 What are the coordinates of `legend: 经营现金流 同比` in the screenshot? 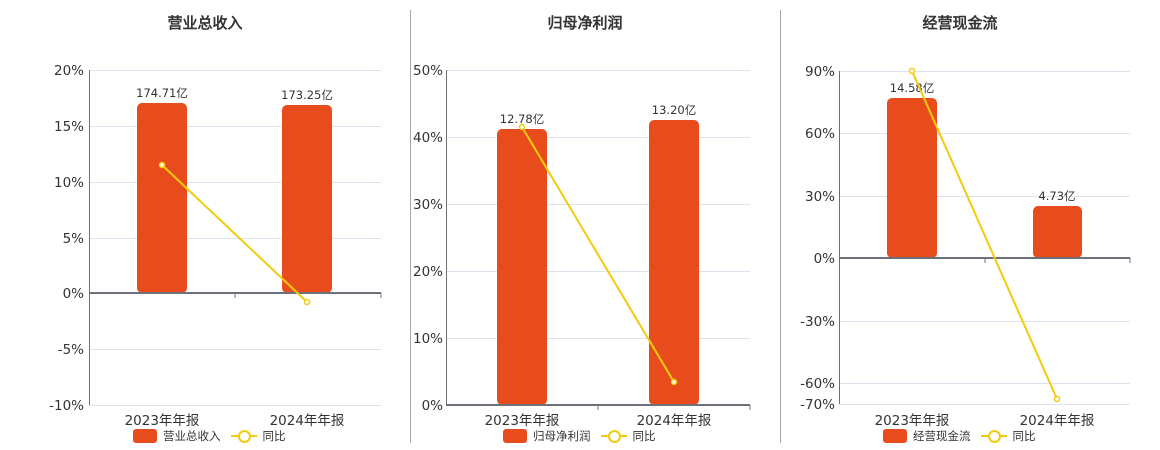 It's located at (959, 436).